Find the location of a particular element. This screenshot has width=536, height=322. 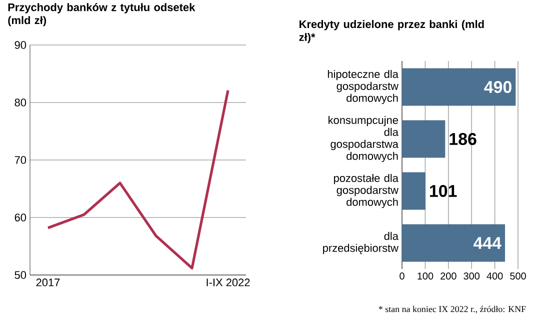

y-tick-label: pozostałe dla gospodarstw domowych is located at coordinates (366, 191).